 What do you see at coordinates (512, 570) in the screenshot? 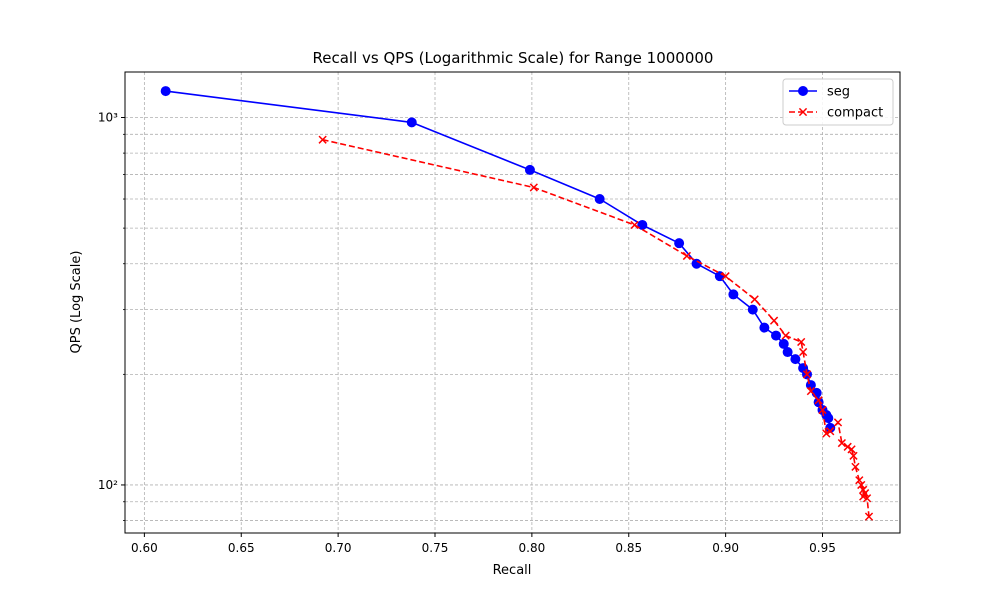
I see `x-axis-label: Recall` at bounding box center [512, 570].